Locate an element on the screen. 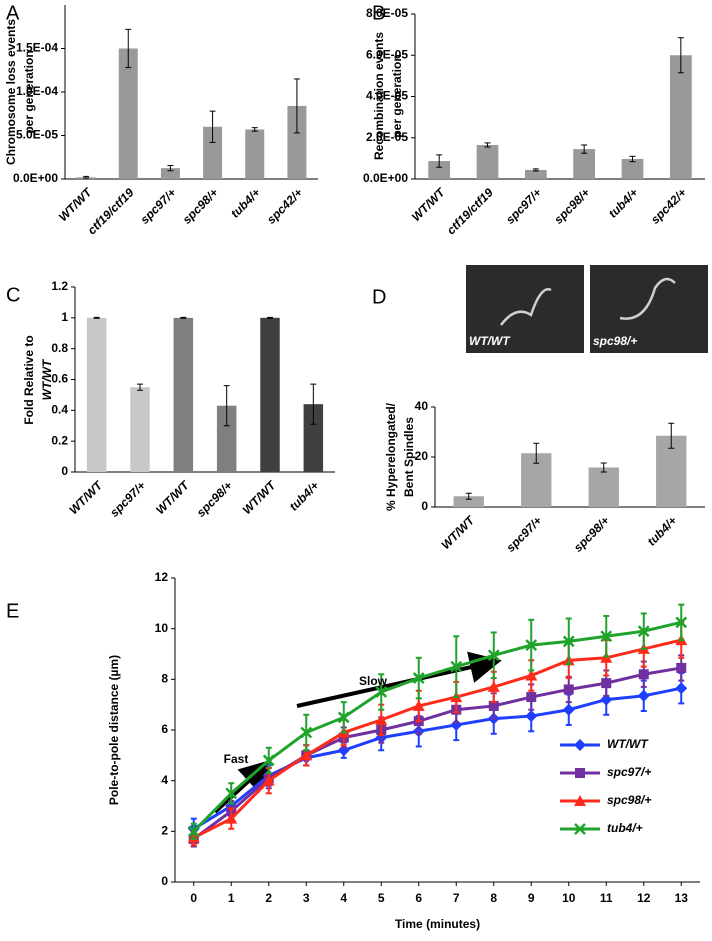 The image size is (712, 941). x-tick-label: tub4/+ is located at coordinates (245, 202).